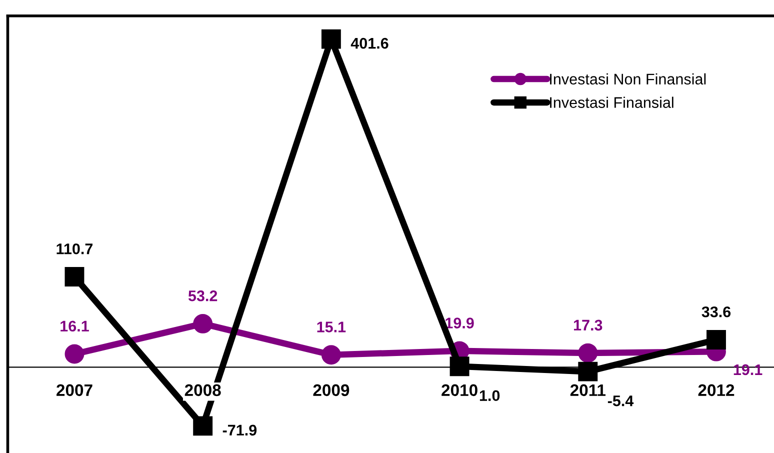 The image size is (774, 453). What do you see at coordinates (331, 390) in the screenshot?
I see `x-tick-label: 2009` at bounding box center [331, 390].